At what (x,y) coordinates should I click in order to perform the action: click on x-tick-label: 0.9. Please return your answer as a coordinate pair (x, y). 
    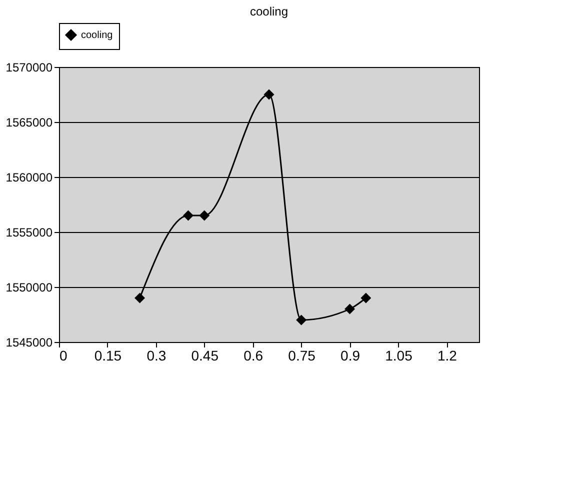
    Looking at the image, I should click on (350, 356).